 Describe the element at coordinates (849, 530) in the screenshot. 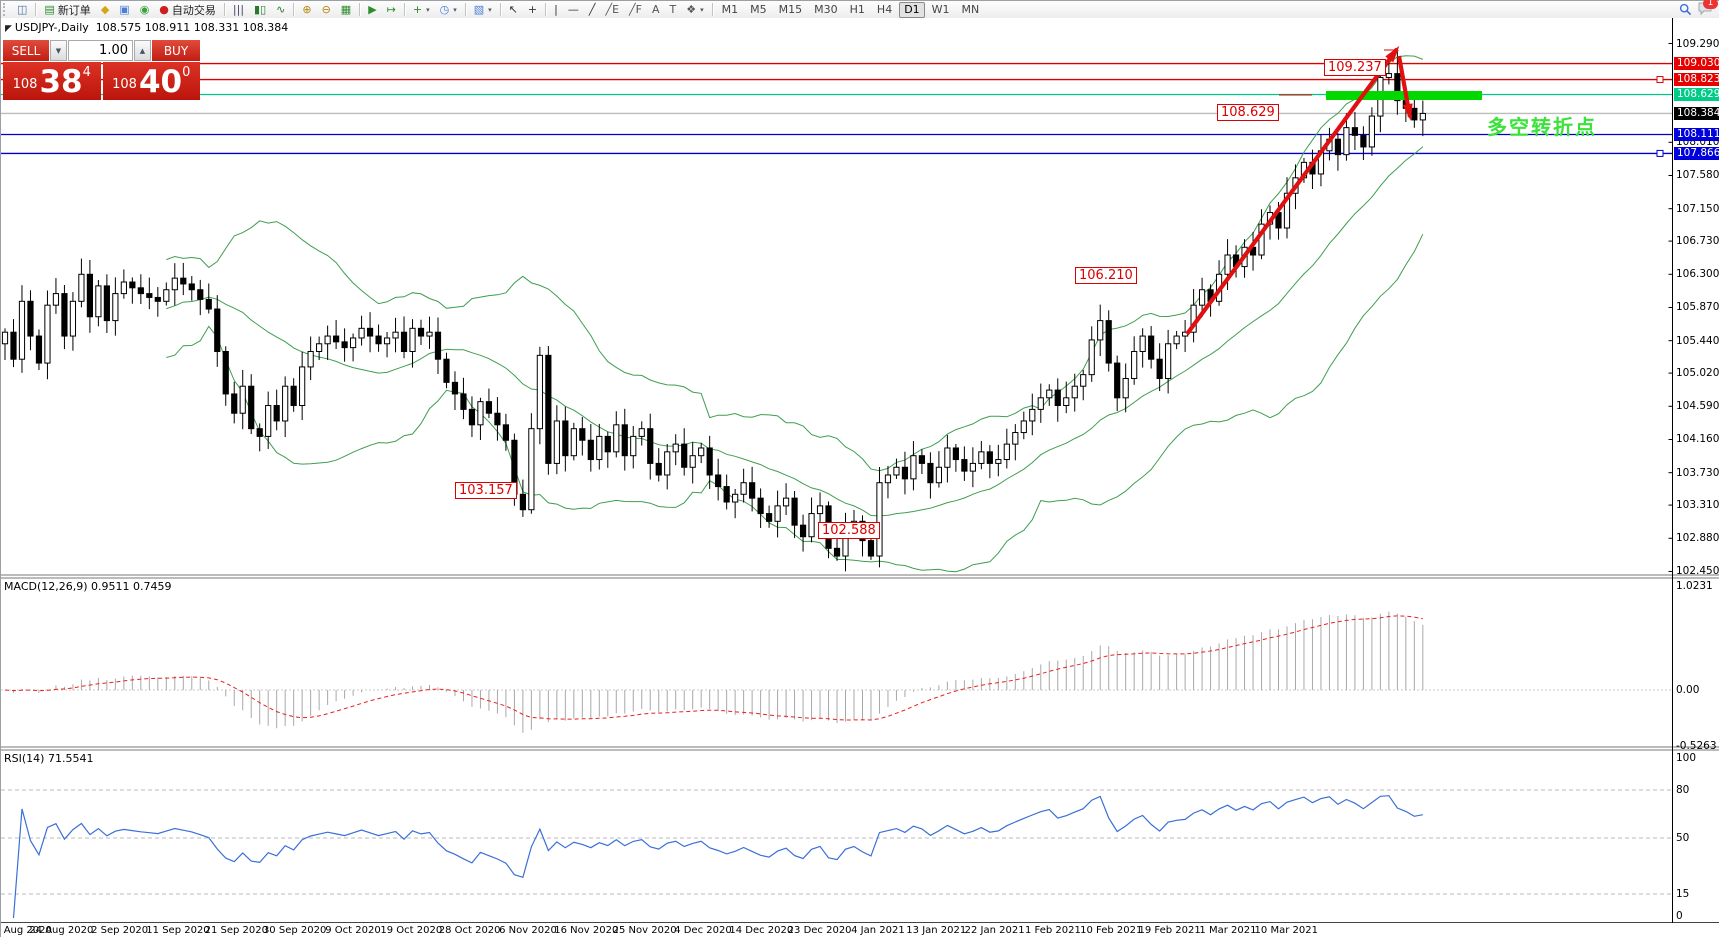

I see `price-annotation-102.588: 102.588` at that location.